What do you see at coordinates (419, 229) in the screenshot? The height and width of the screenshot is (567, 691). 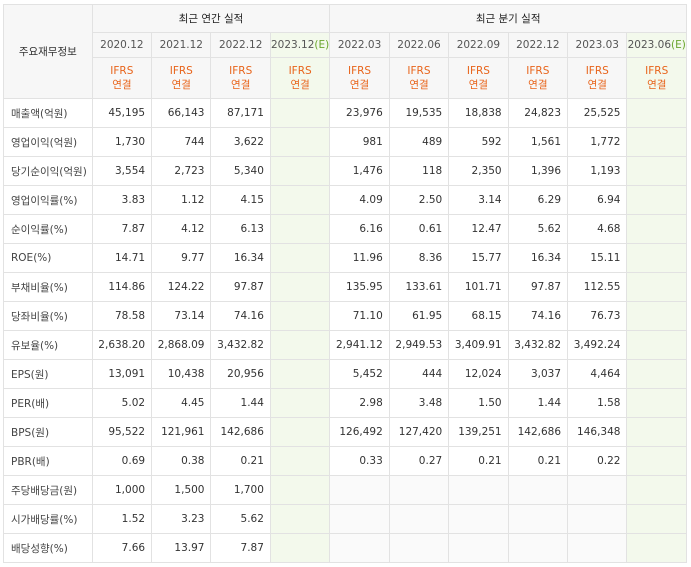 I see `value-cell: 0.61` at bounding box center [419, 229].